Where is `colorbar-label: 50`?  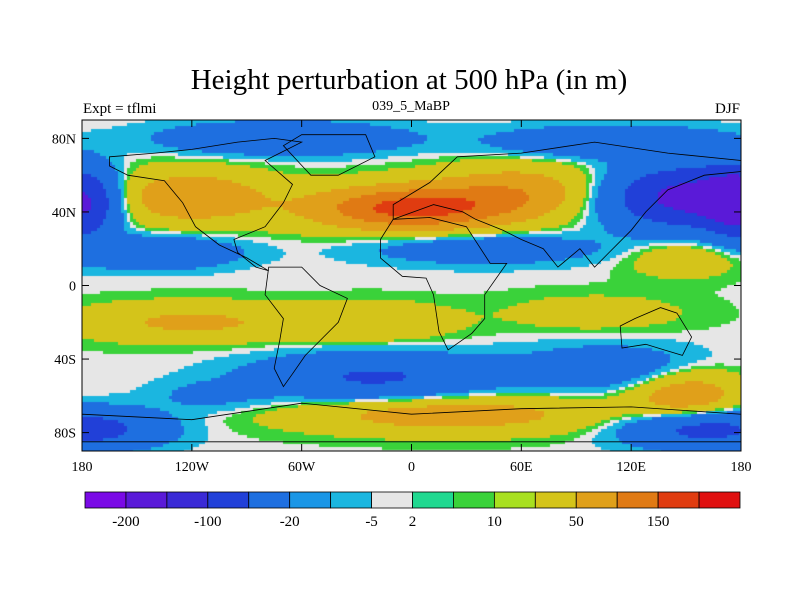 colorbar-label: 50 is located at coordinates (576, 522).